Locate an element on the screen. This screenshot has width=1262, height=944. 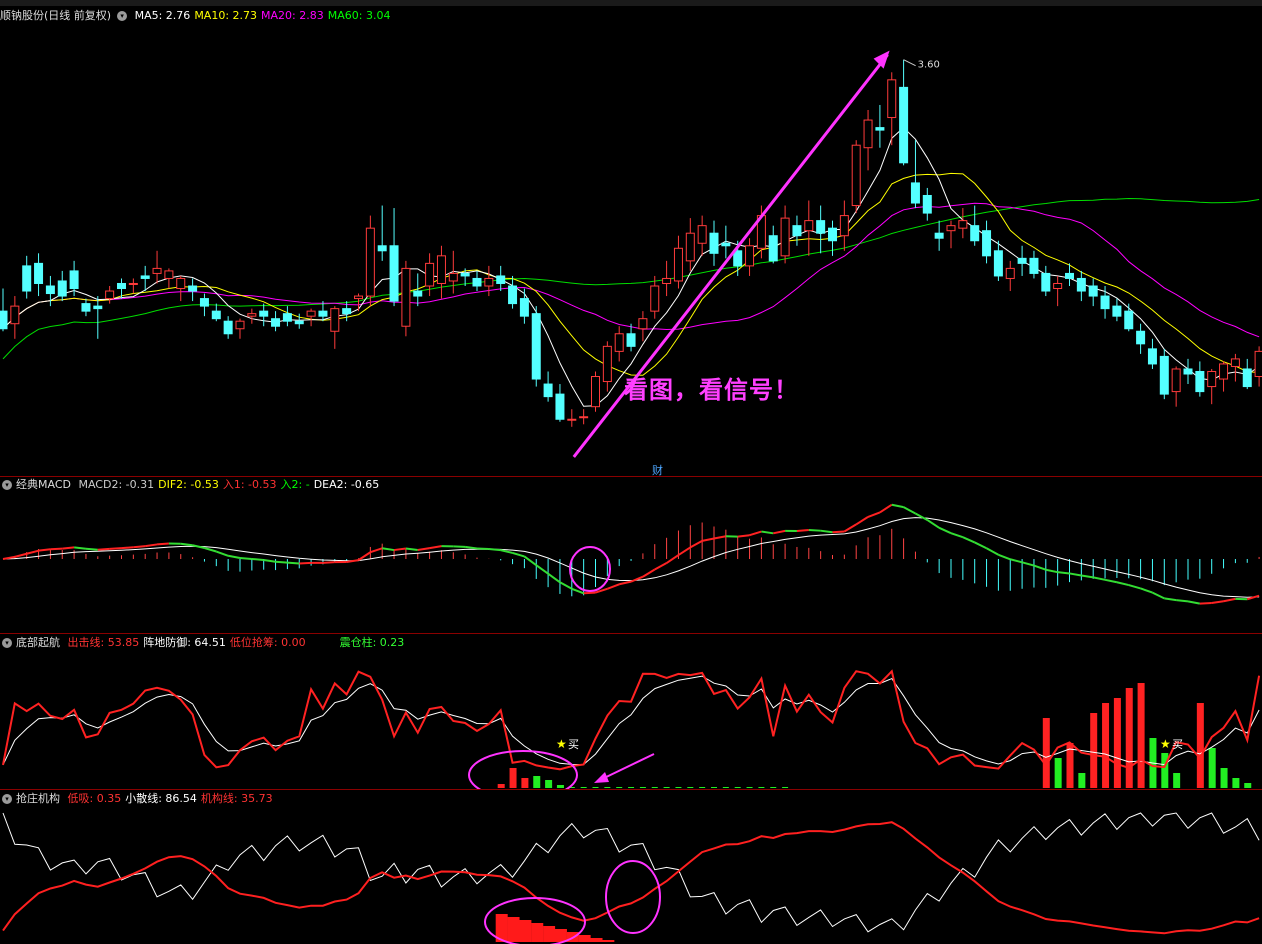
period-tab: 月线 is located at coordinates (279, 0).